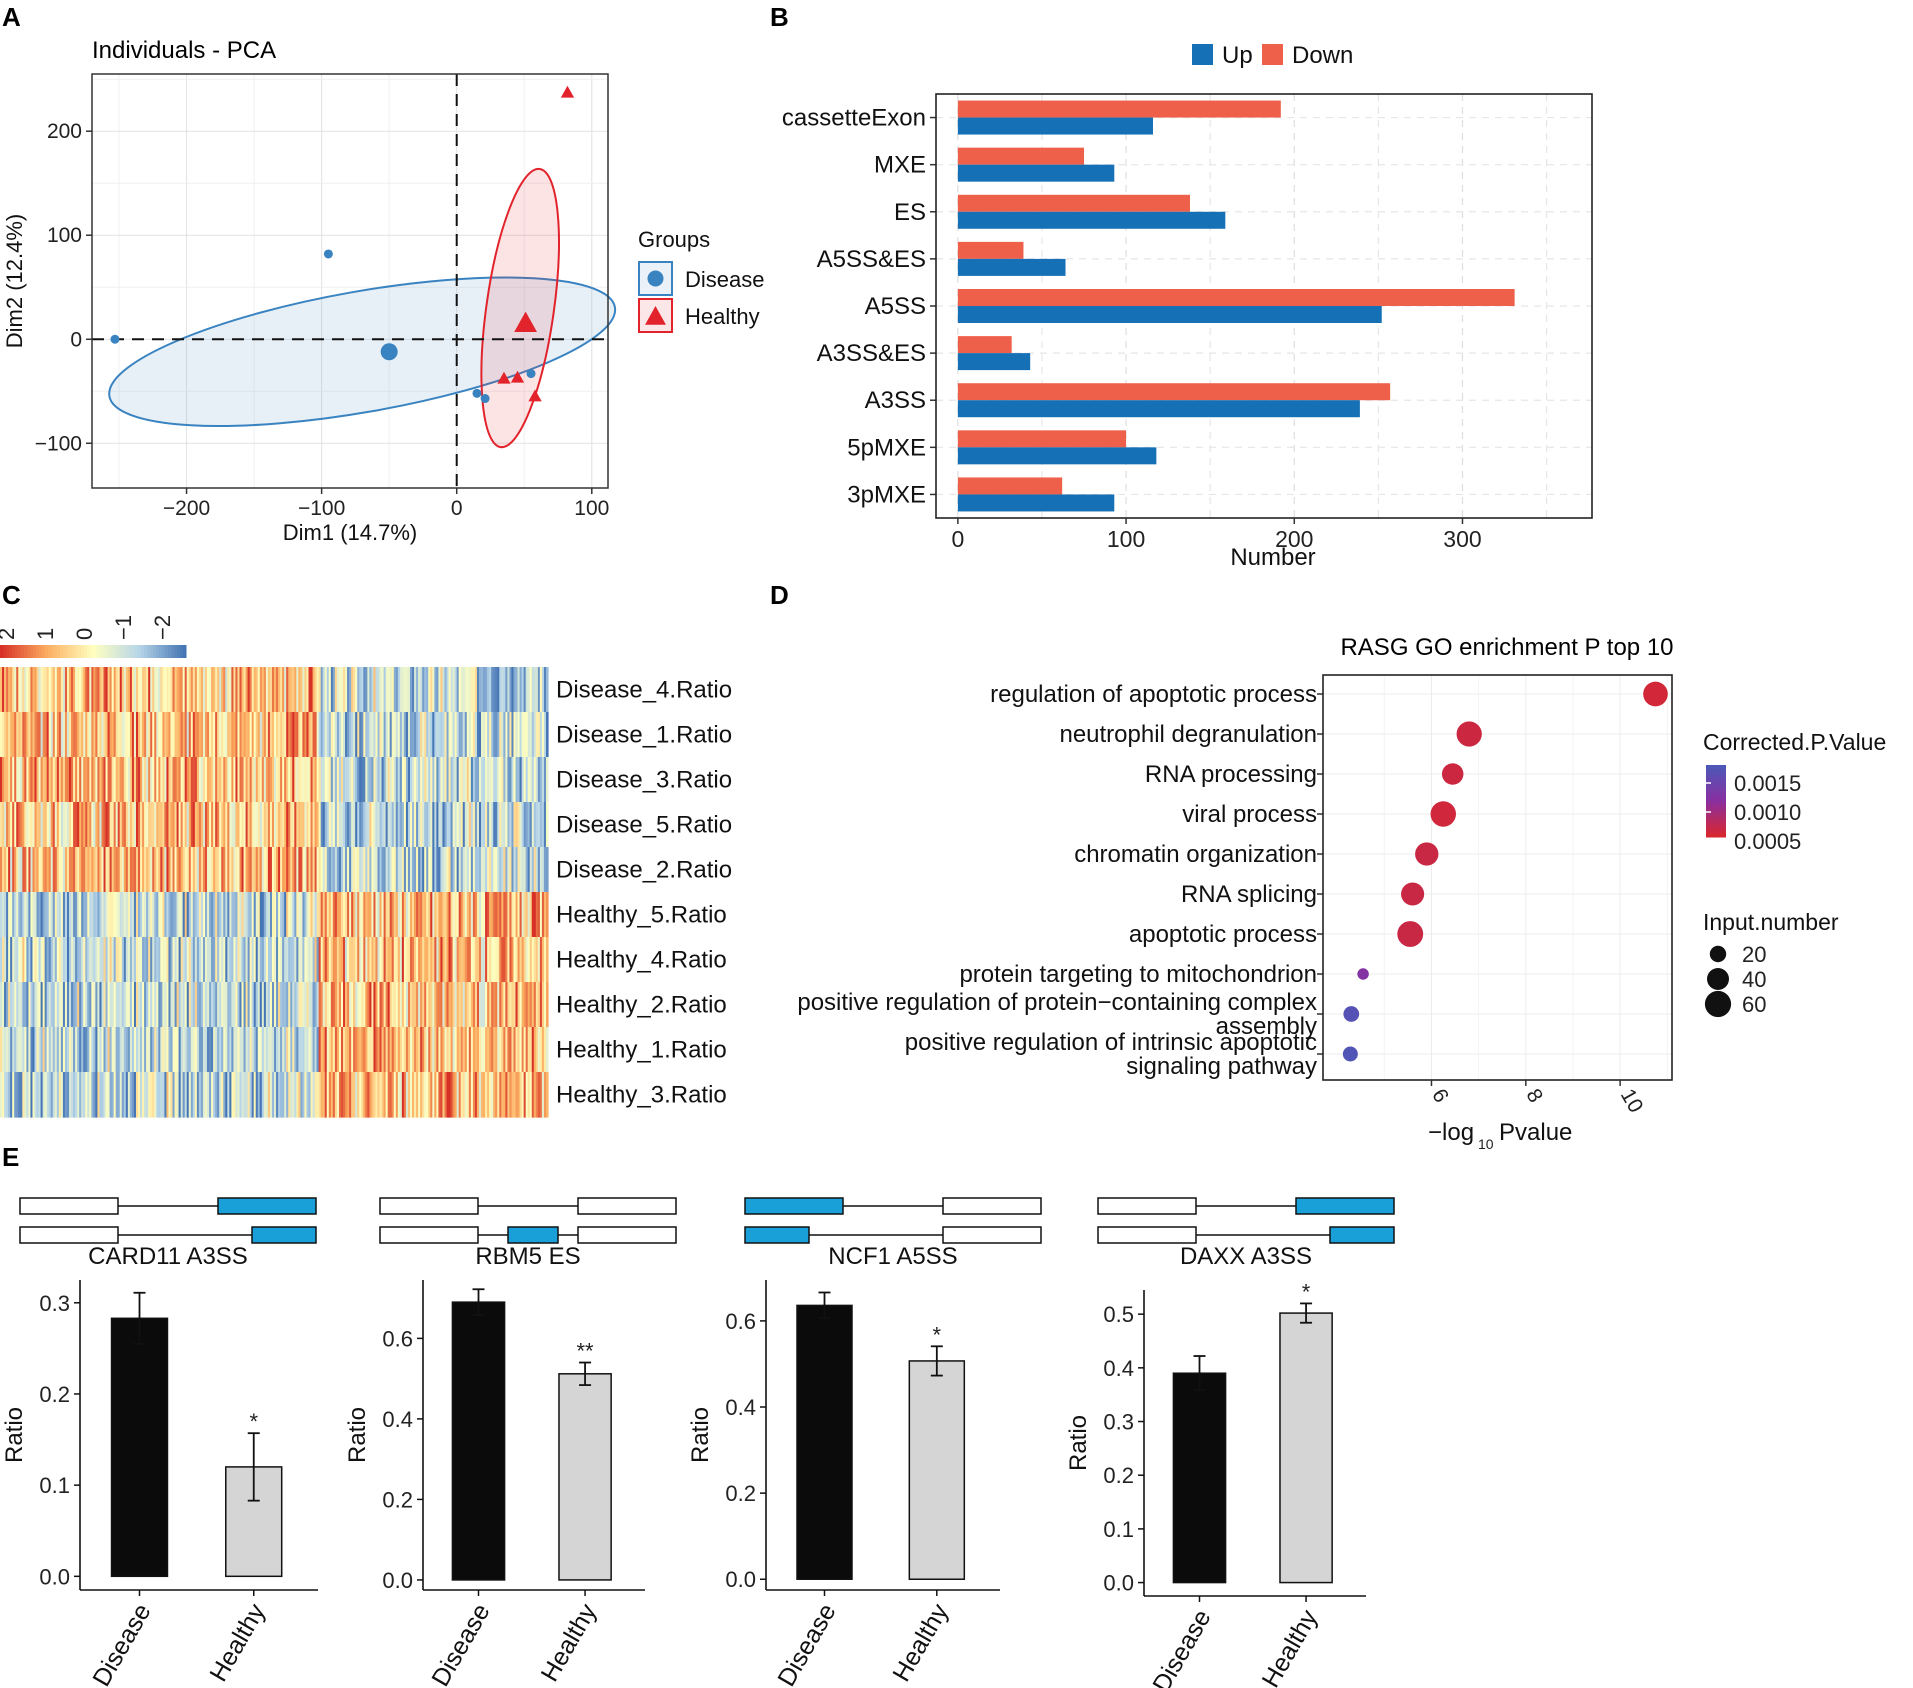  What do you see at coordinates (655, 278) in the screenshot?
I see `legend-symbol-disease` at bounding box center [655, 278].